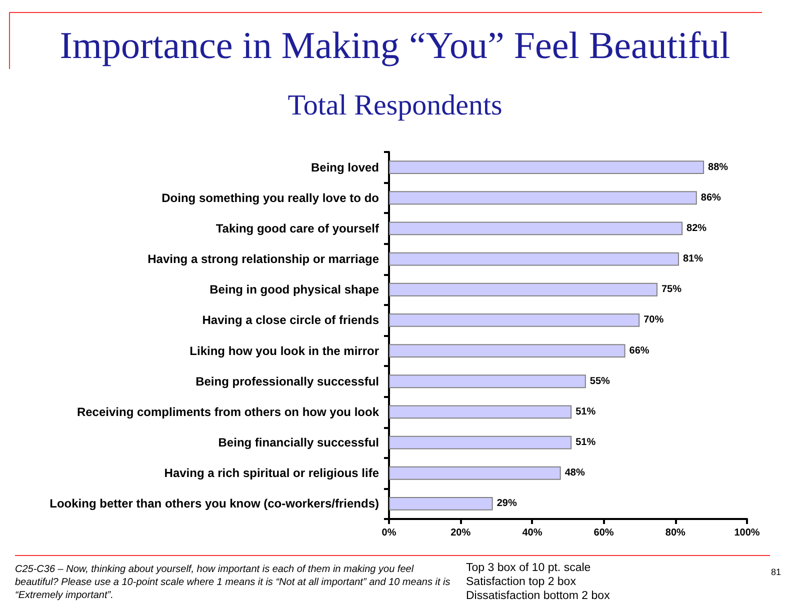  Describe the element at coordinates (264, 259) in the screenshot. I see `y-tick-label: Having a strong relationship or marriage` at that location.